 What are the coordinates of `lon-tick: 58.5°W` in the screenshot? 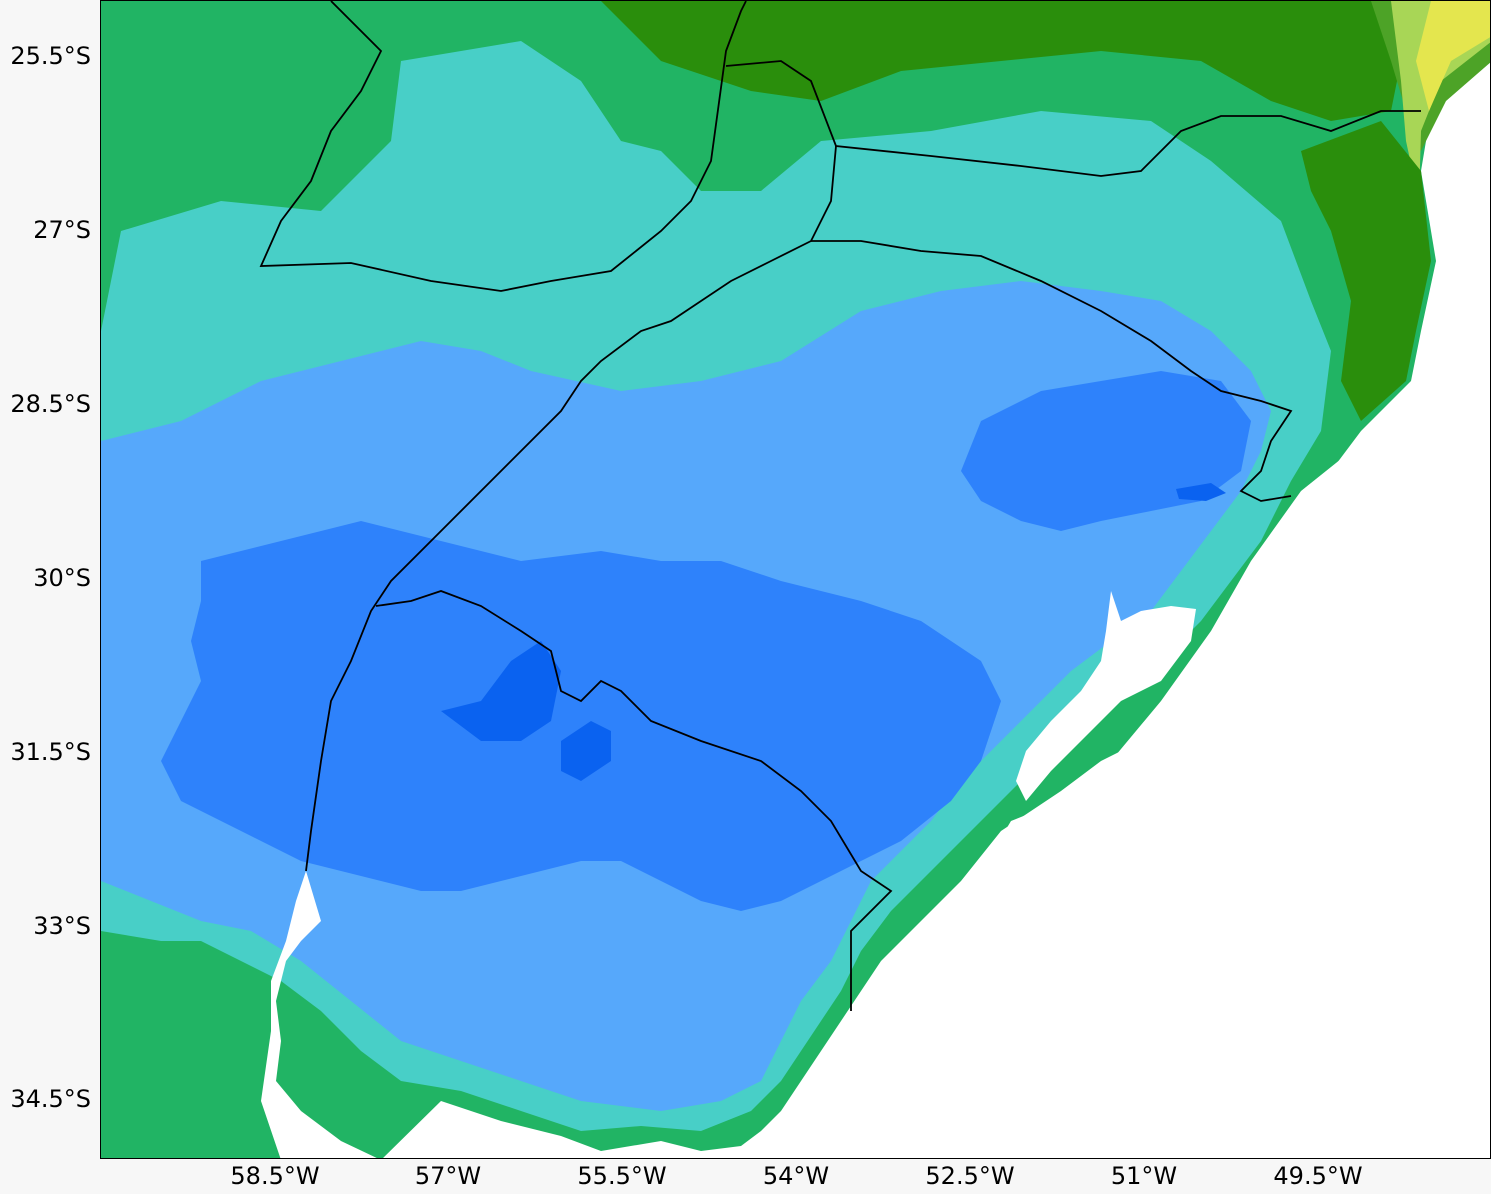 It's located at (275, 1176).